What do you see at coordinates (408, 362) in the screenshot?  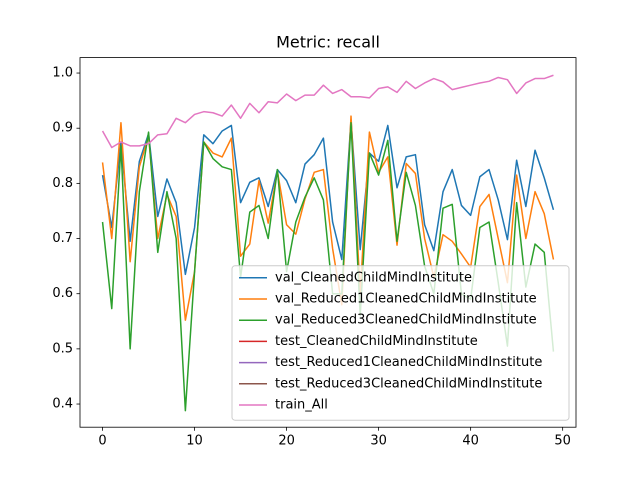 I see `legend-label: test_Reduced1CleanedChildMindInstitute` at bounding box center [408, 362].